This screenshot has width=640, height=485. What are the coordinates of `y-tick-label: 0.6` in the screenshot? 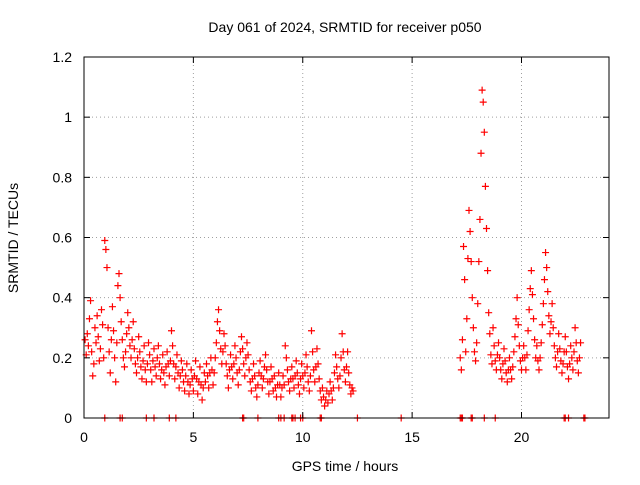 It's located at (63, 238).